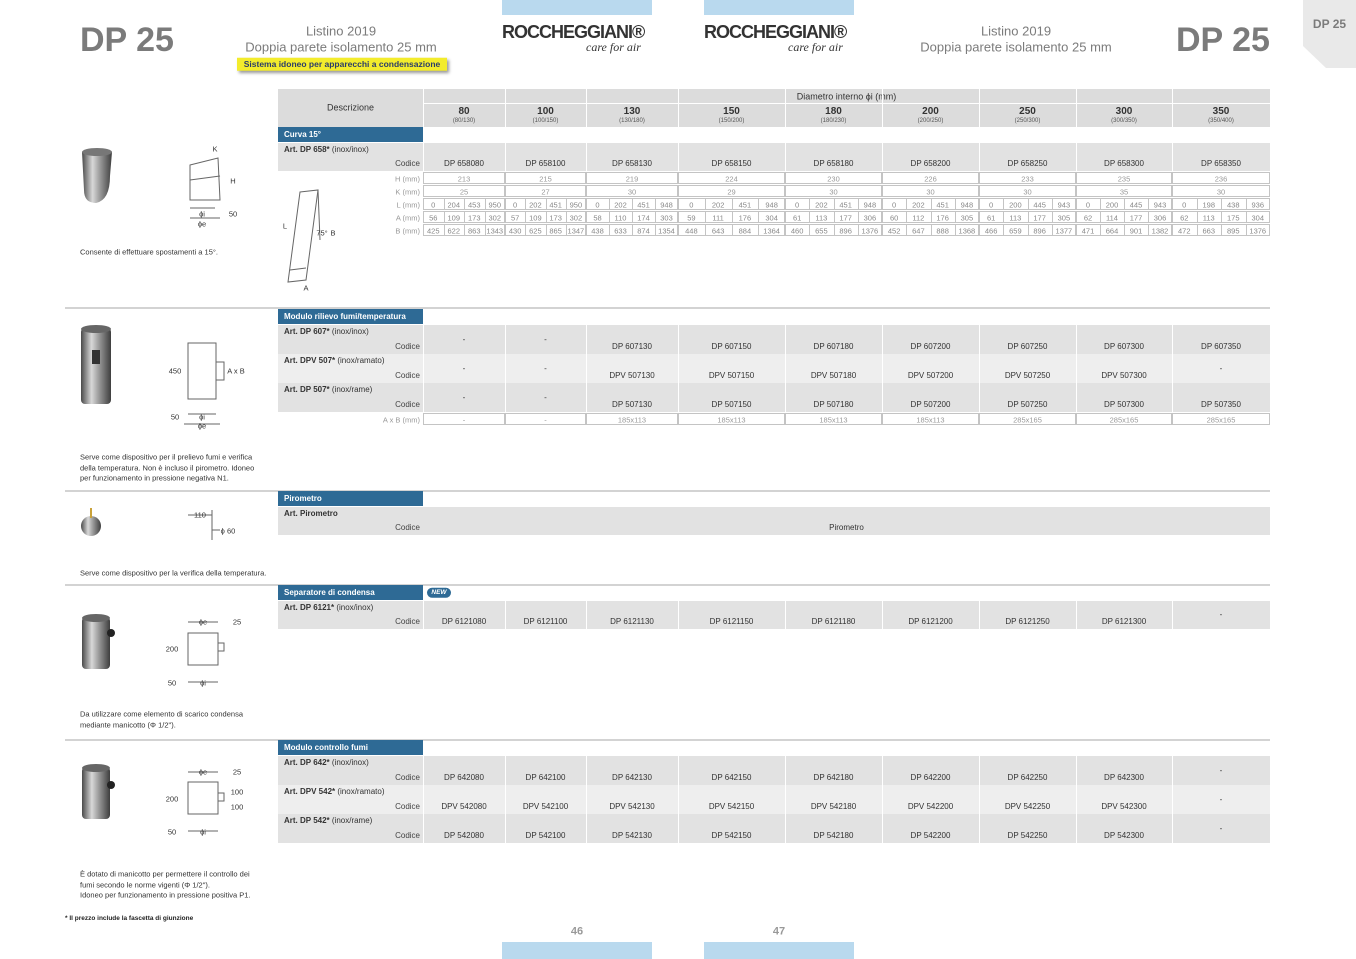  I want to click on description: mediante manicotto (Φ 1/2")., so click(128, 724).